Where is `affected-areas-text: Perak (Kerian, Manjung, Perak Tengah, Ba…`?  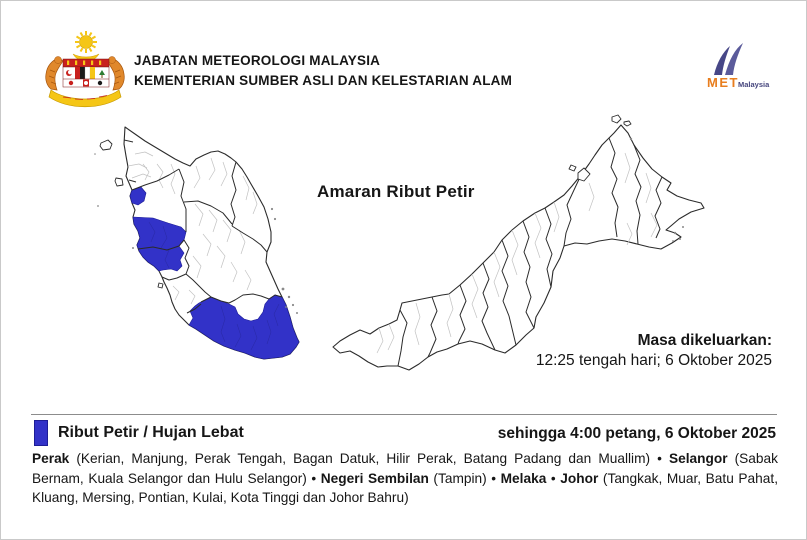
affected-areas-text: Perak (Kerian, Manjung, Perak Tengah, Ba… is located at coordinates (405, 478).